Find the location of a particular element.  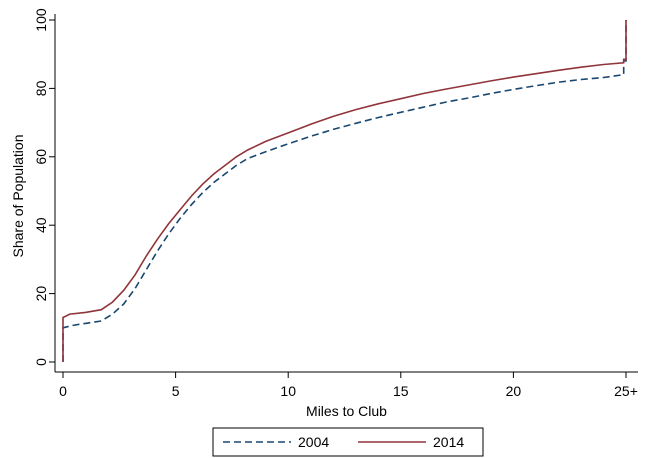

x-axis-ticks: 0 5 10 15 20 25+ is located at coordinates (348, 385).